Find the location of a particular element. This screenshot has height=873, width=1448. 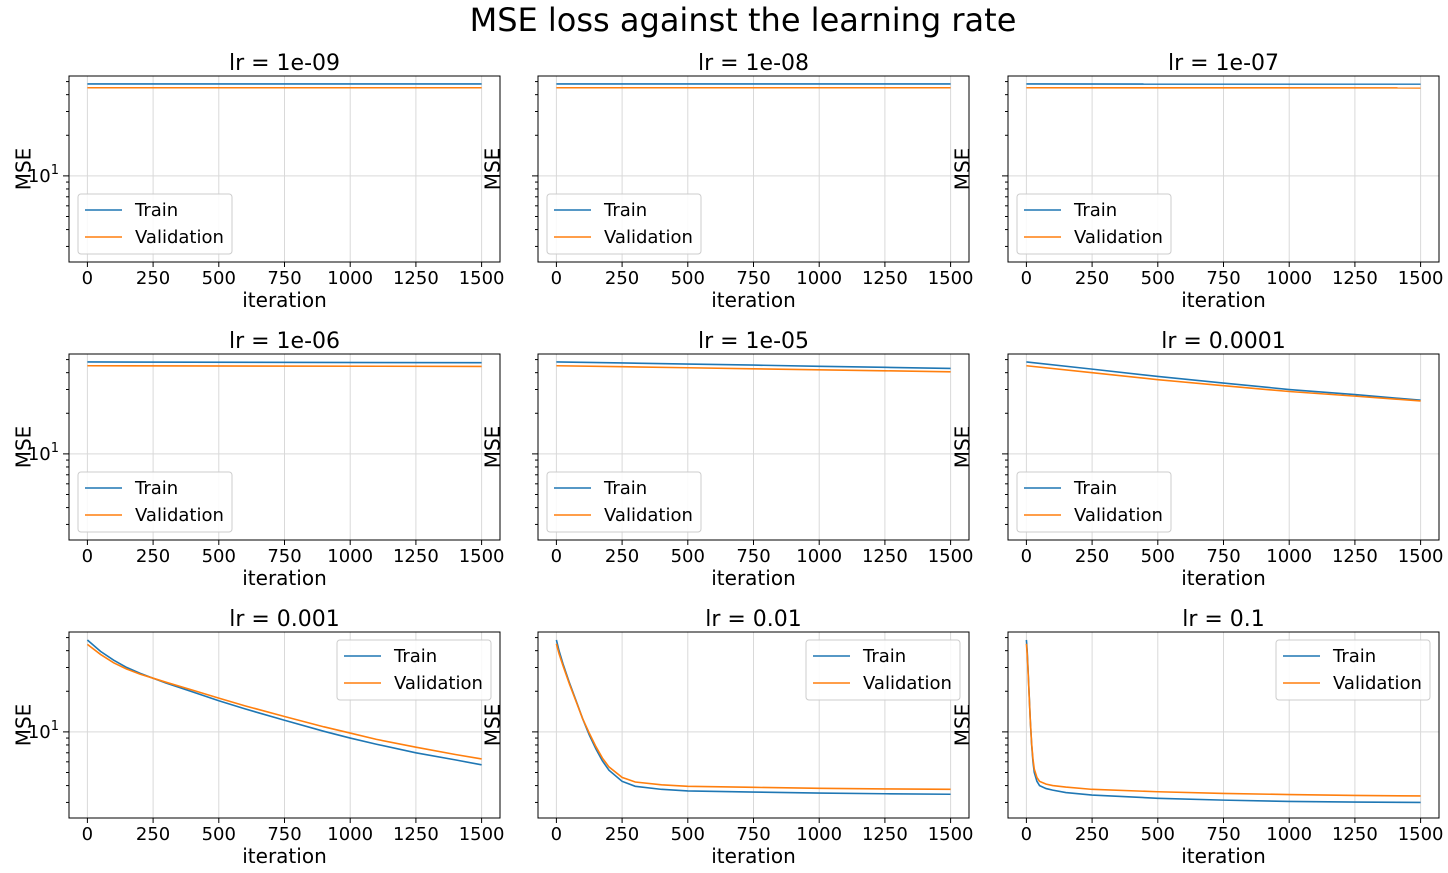

subplot-title: lr = 1e-06 is located at coordinates (284, 341).